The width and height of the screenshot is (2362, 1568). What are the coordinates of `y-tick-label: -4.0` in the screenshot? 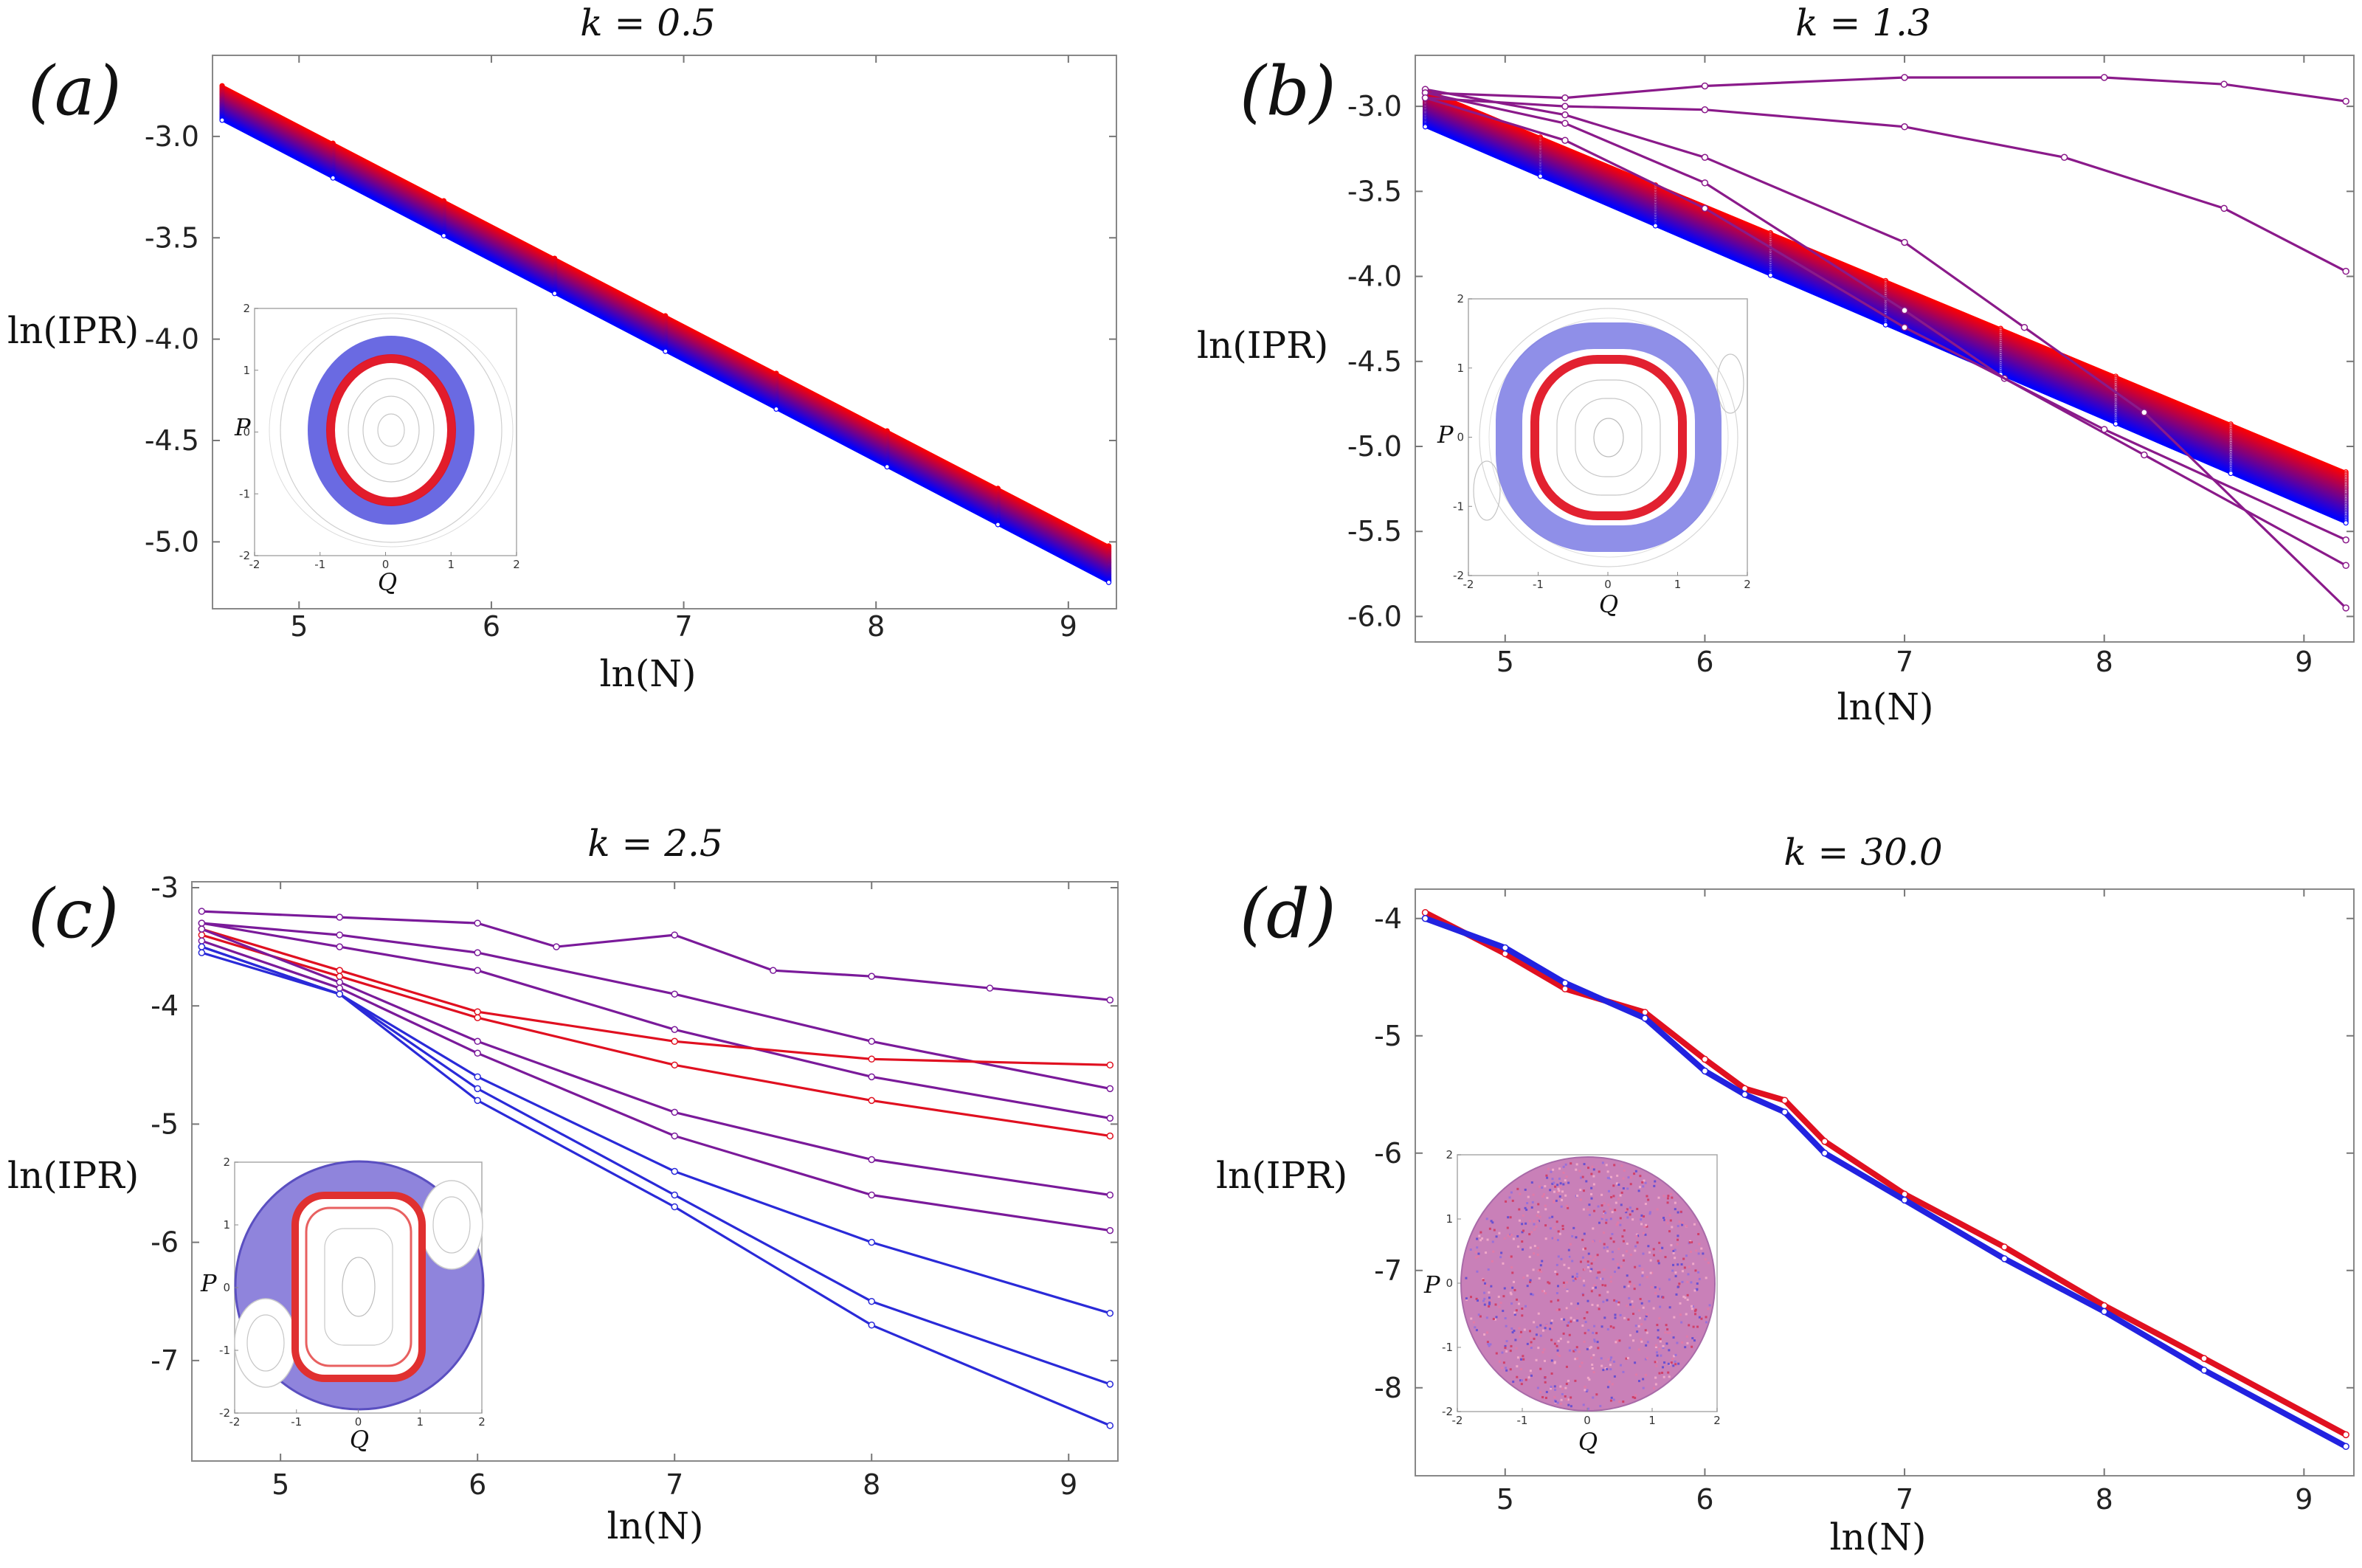 It's located at (1374, 276).